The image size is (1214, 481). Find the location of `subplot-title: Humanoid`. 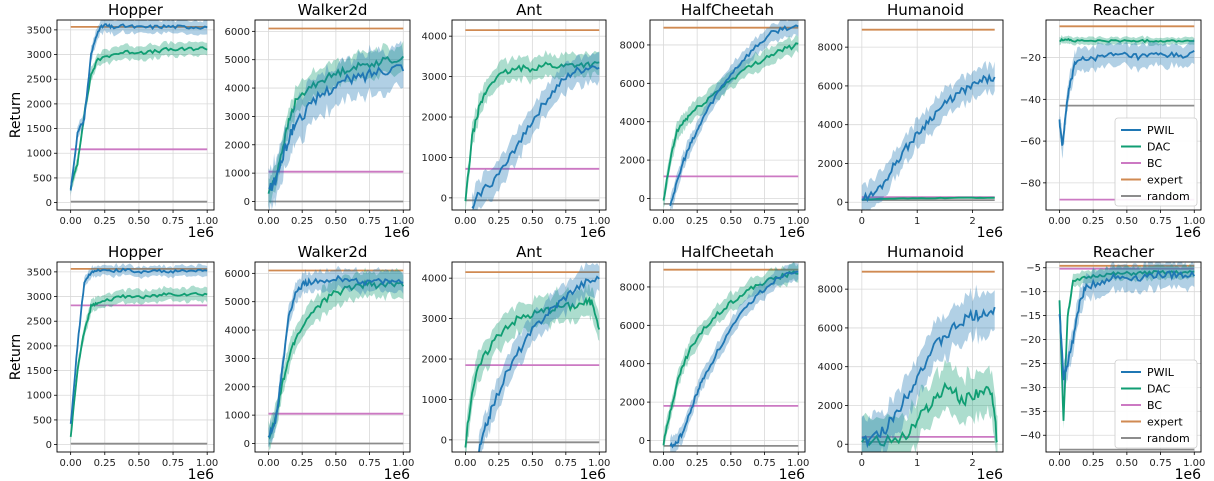

subplot-title: Humanoid is located at coordinates (925, 10).